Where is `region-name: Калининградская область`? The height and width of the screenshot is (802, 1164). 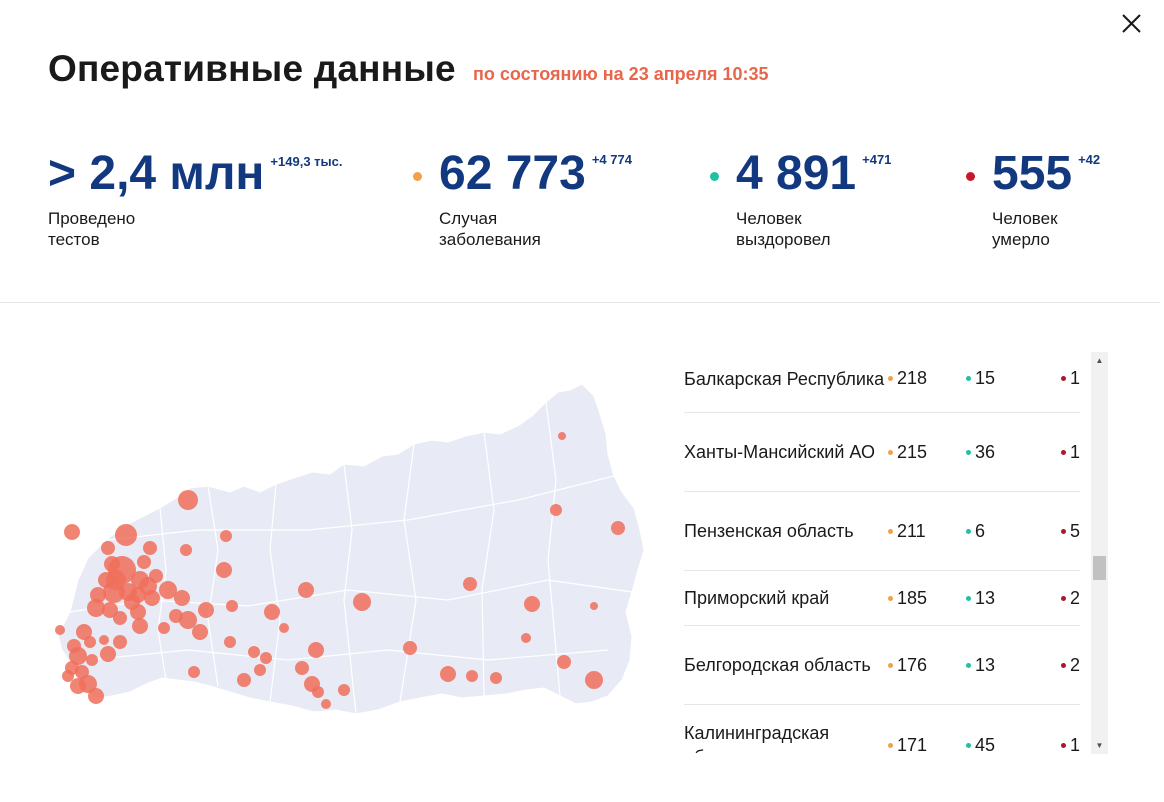
region-name: Калининградская область is located at coordinates (757, 738).